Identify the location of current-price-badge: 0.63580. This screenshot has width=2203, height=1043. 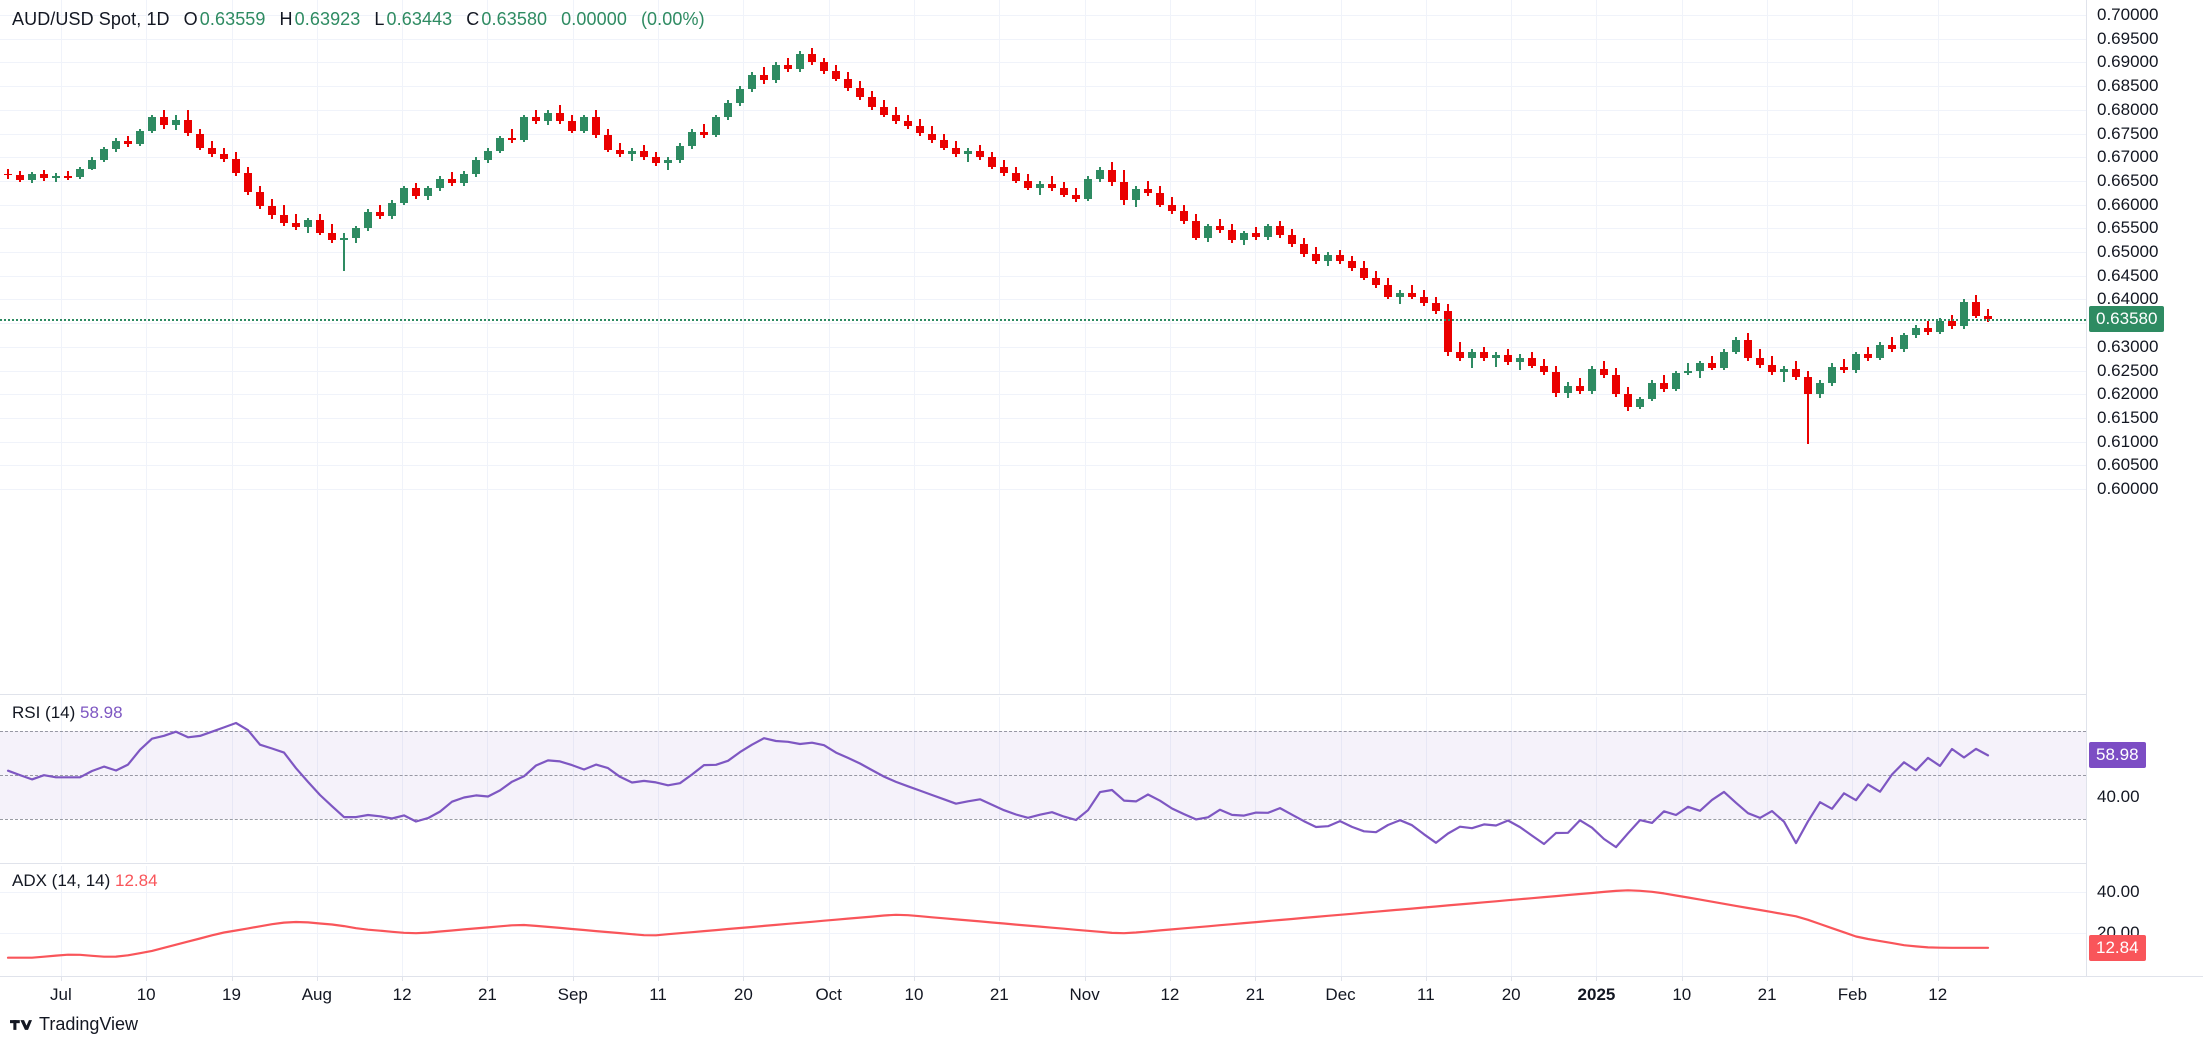
(2127, 319).